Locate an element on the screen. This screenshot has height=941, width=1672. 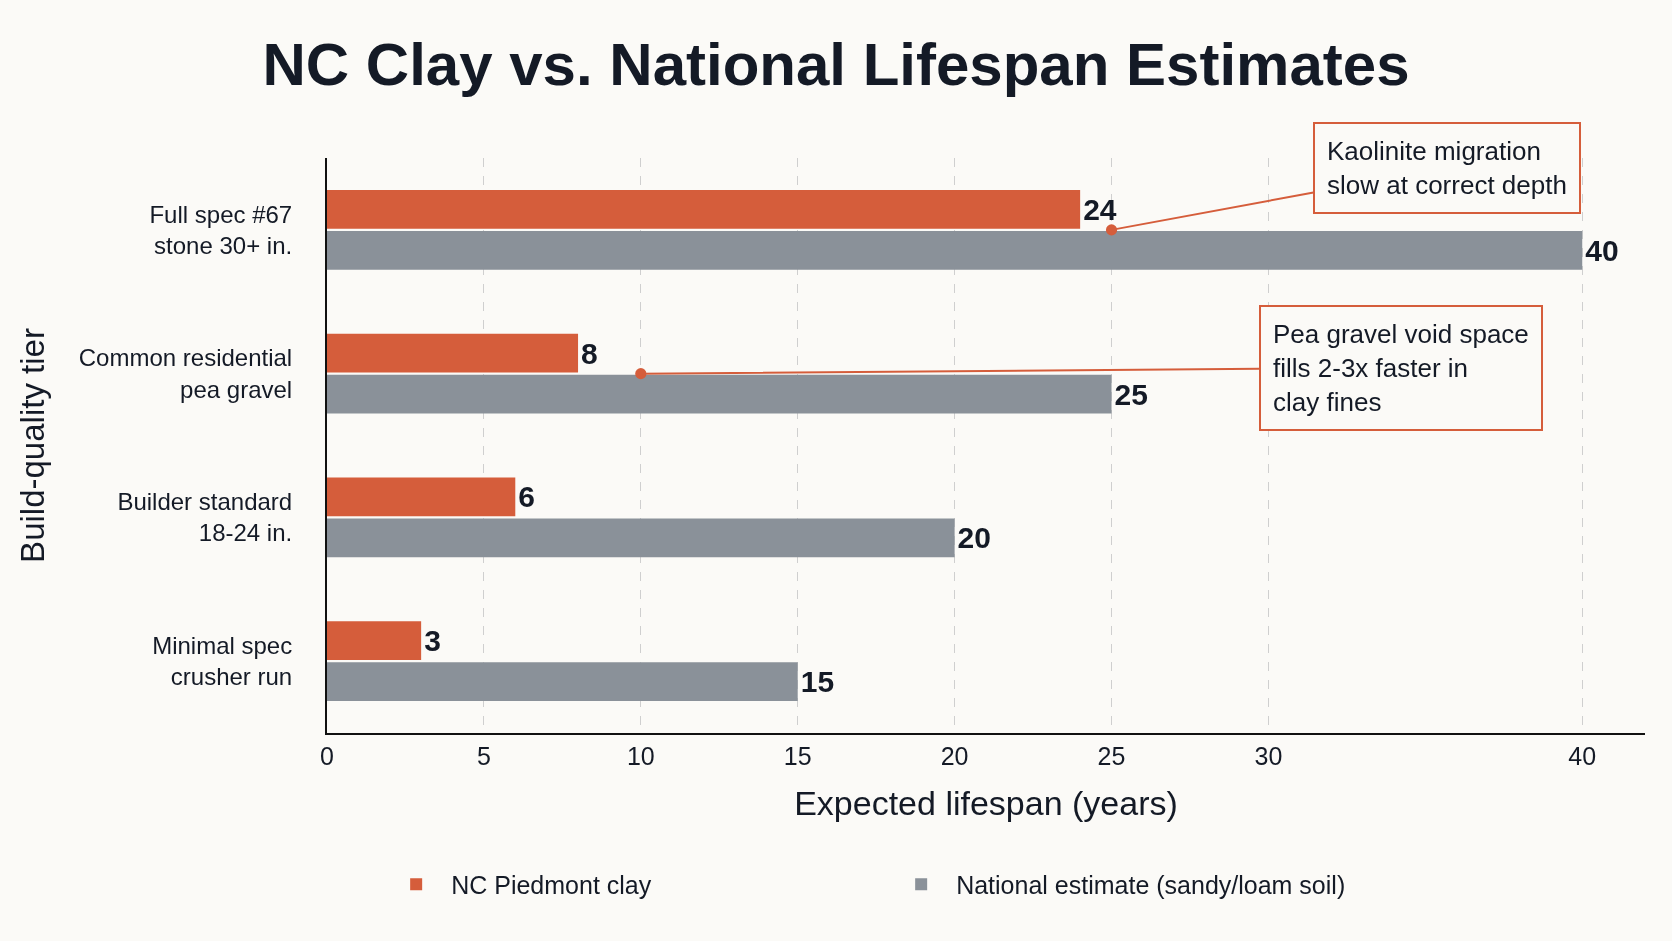
x-tick-label: 20 is located at coordinates (954, 756).